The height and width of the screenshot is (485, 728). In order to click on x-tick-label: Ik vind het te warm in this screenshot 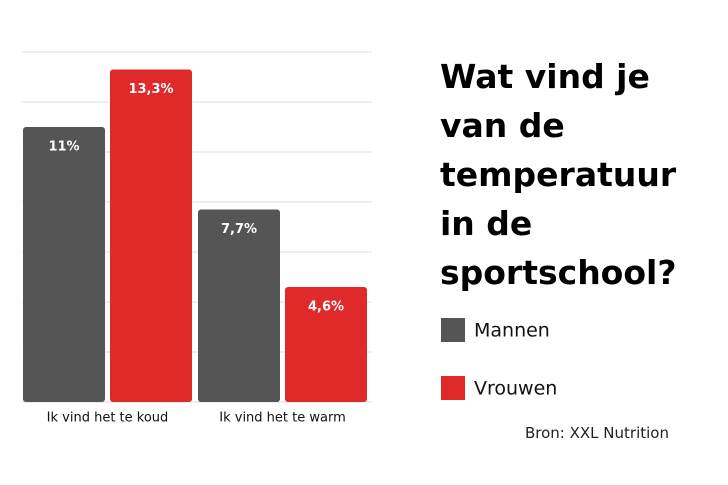, I will do `click(282, 418)`.